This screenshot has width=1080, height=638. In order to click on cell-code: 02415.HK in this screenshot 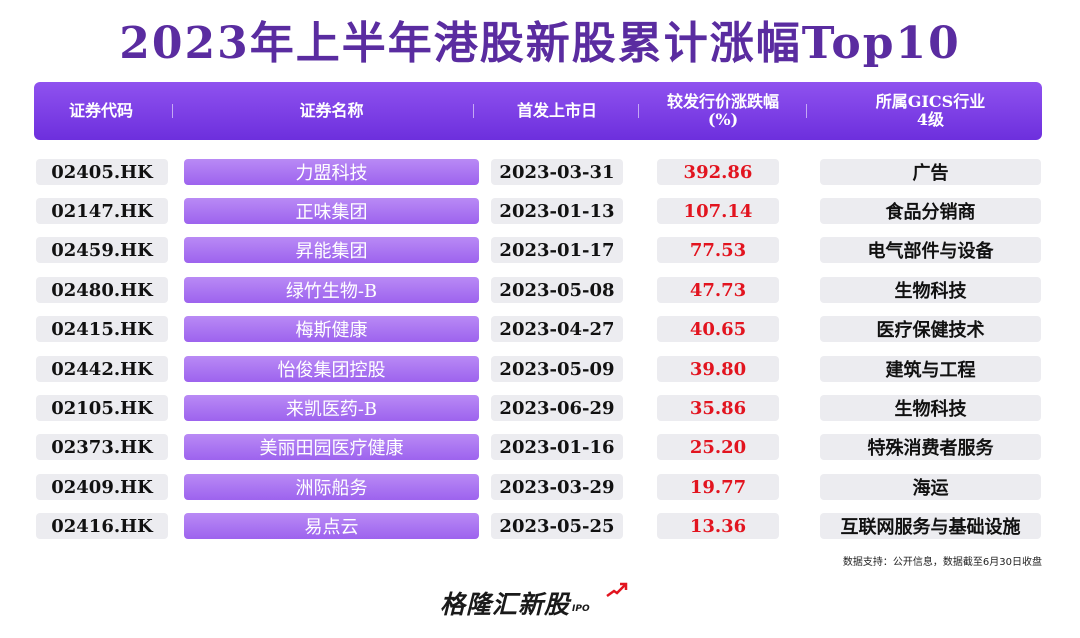, I will do `click(102, 329)`.